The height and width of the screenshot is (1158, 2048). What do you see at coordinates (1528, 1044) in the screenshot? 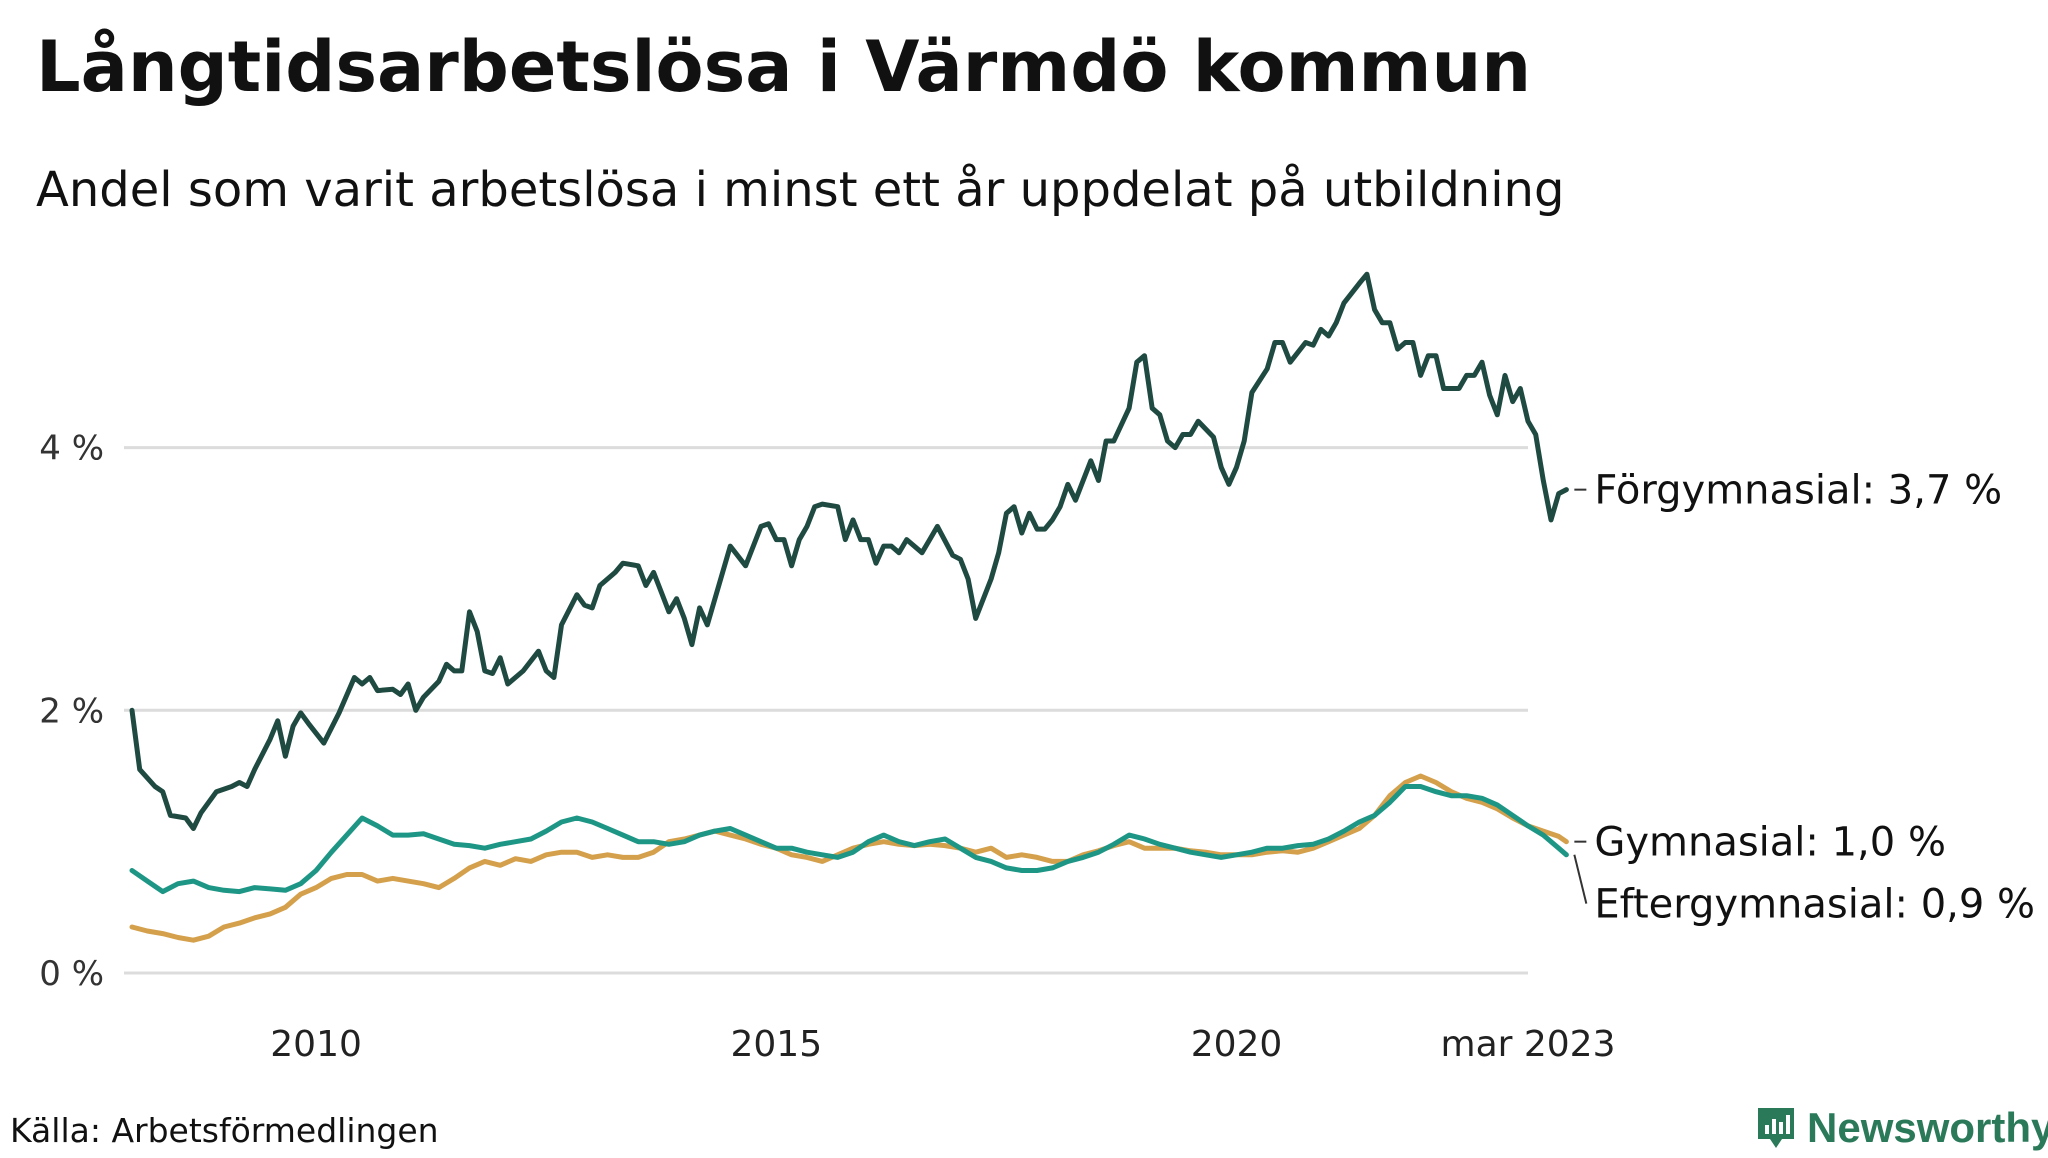
I see `x-tick-label: mar 2023` at bounding box center [1528, 1044].